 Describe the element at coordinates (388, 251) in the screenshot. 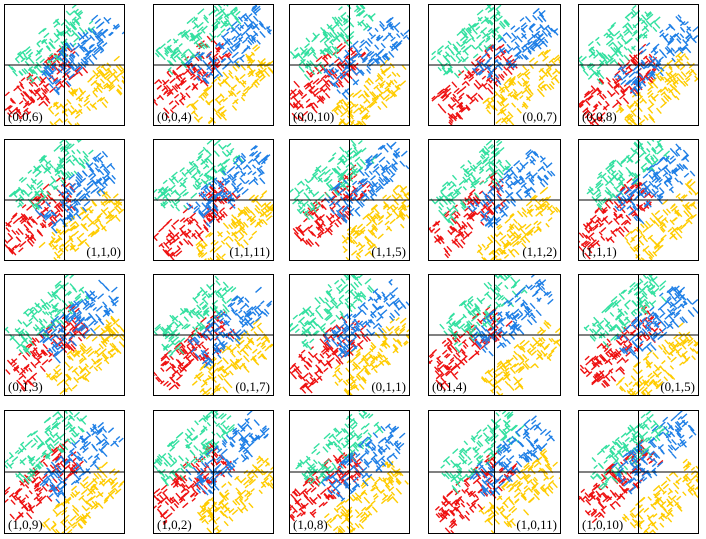

I see `panel-label: (1,1,5)` at that location.